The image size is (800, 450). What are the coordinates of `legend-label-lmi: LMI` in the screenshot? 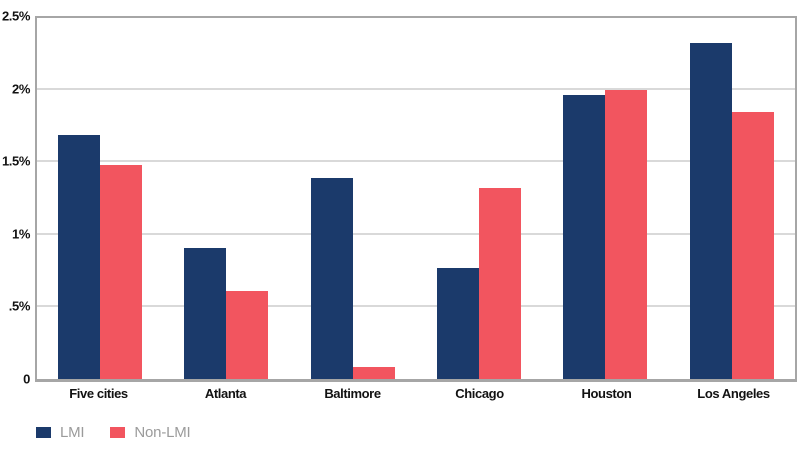 It's located at (72, 432).